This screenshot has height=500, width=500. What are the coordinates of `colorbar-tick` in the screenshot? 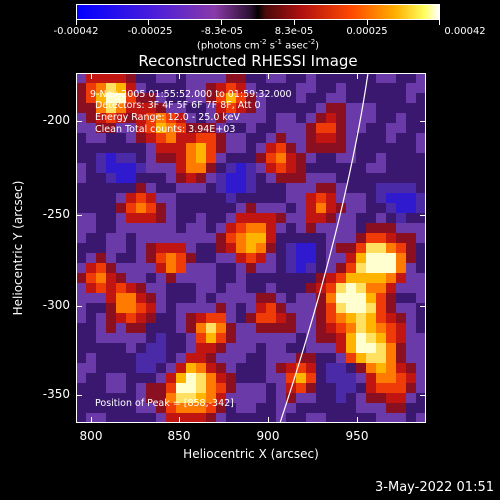 It's located at (294, 22).